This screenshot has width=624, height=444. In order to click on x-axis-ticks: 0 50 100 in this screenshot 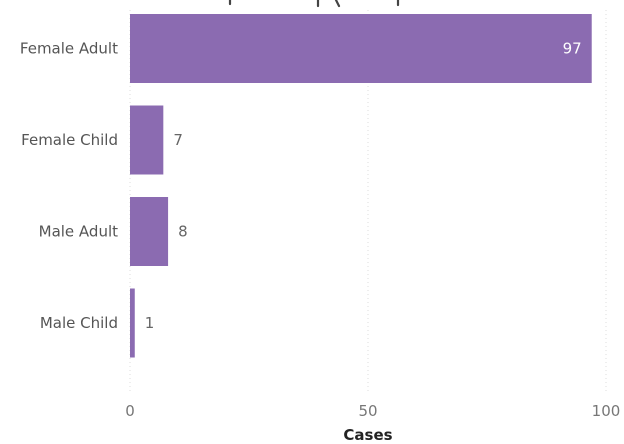, I will do `click(372, 411)`.